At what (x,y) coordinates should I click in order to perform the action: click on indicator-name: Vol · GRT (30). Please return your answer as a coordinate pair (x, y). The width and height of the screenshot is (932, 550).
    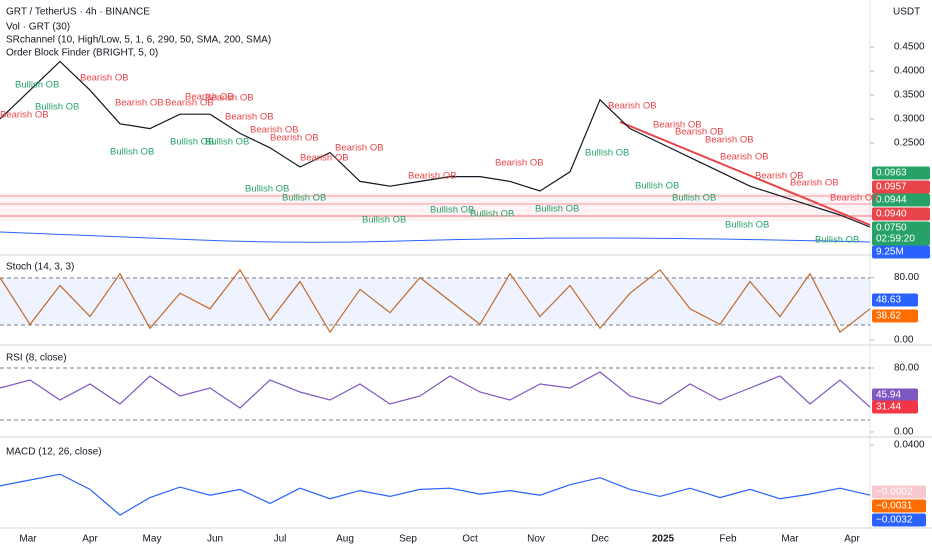
    Looking at the image, I should click on (38, 27).